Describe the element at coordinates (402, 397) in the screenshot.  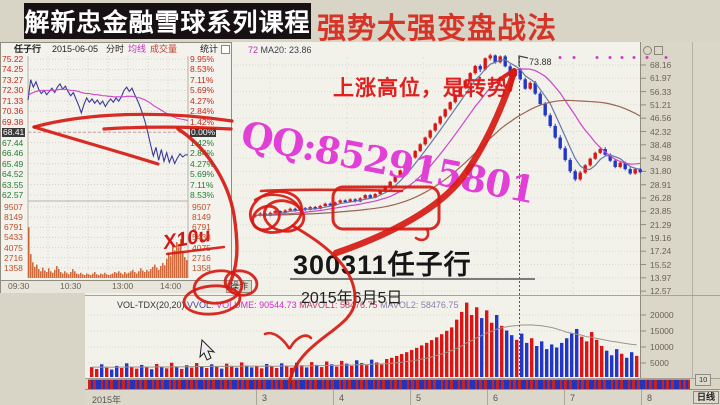
I see `month-axis-row: 2015年 3 4 5 6 7 8` at that location.